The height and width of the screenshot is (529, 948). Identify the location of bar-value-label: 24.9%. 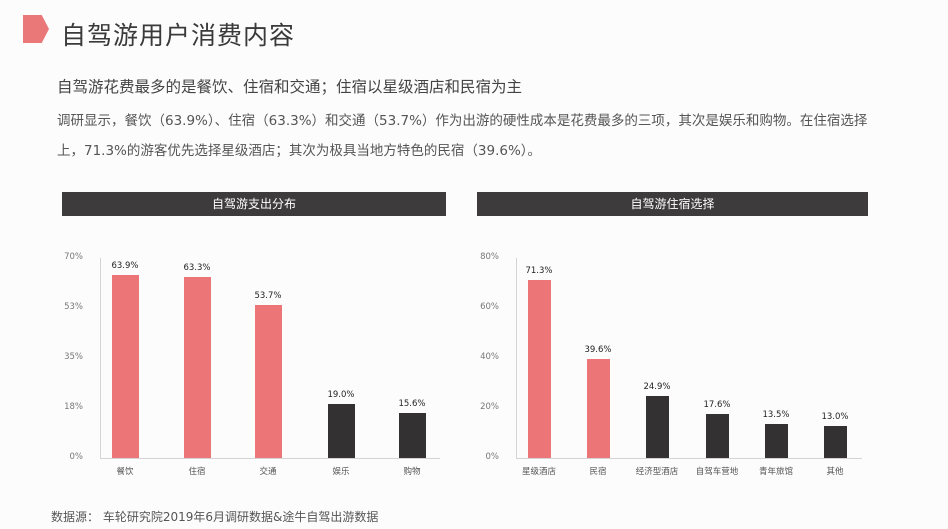
(657, 386).